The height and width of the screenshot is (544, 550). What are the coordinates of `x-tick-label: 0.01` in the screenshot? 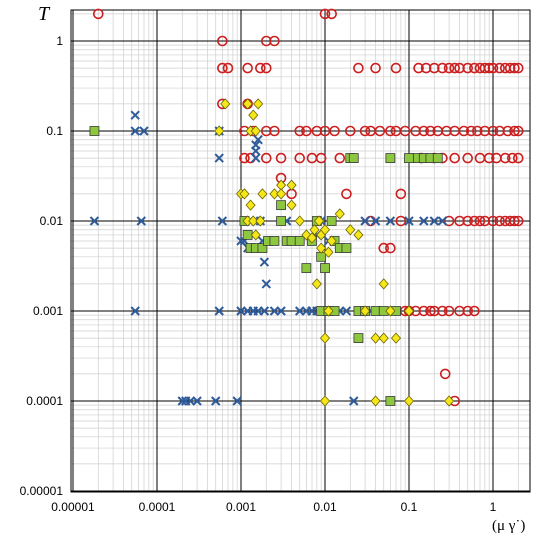 It's located at (325, 507).